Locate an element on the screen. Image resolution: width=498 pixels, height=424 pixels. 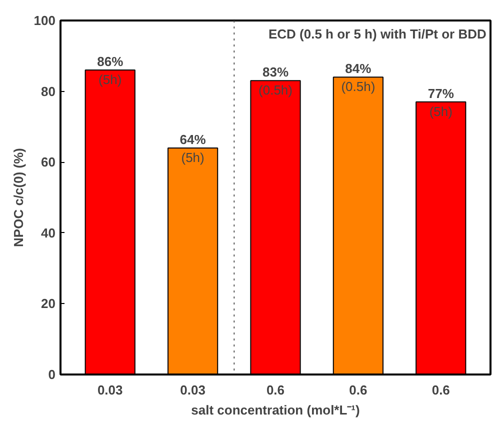
y-tick-label: 80 is located at coordinates (48, 91).